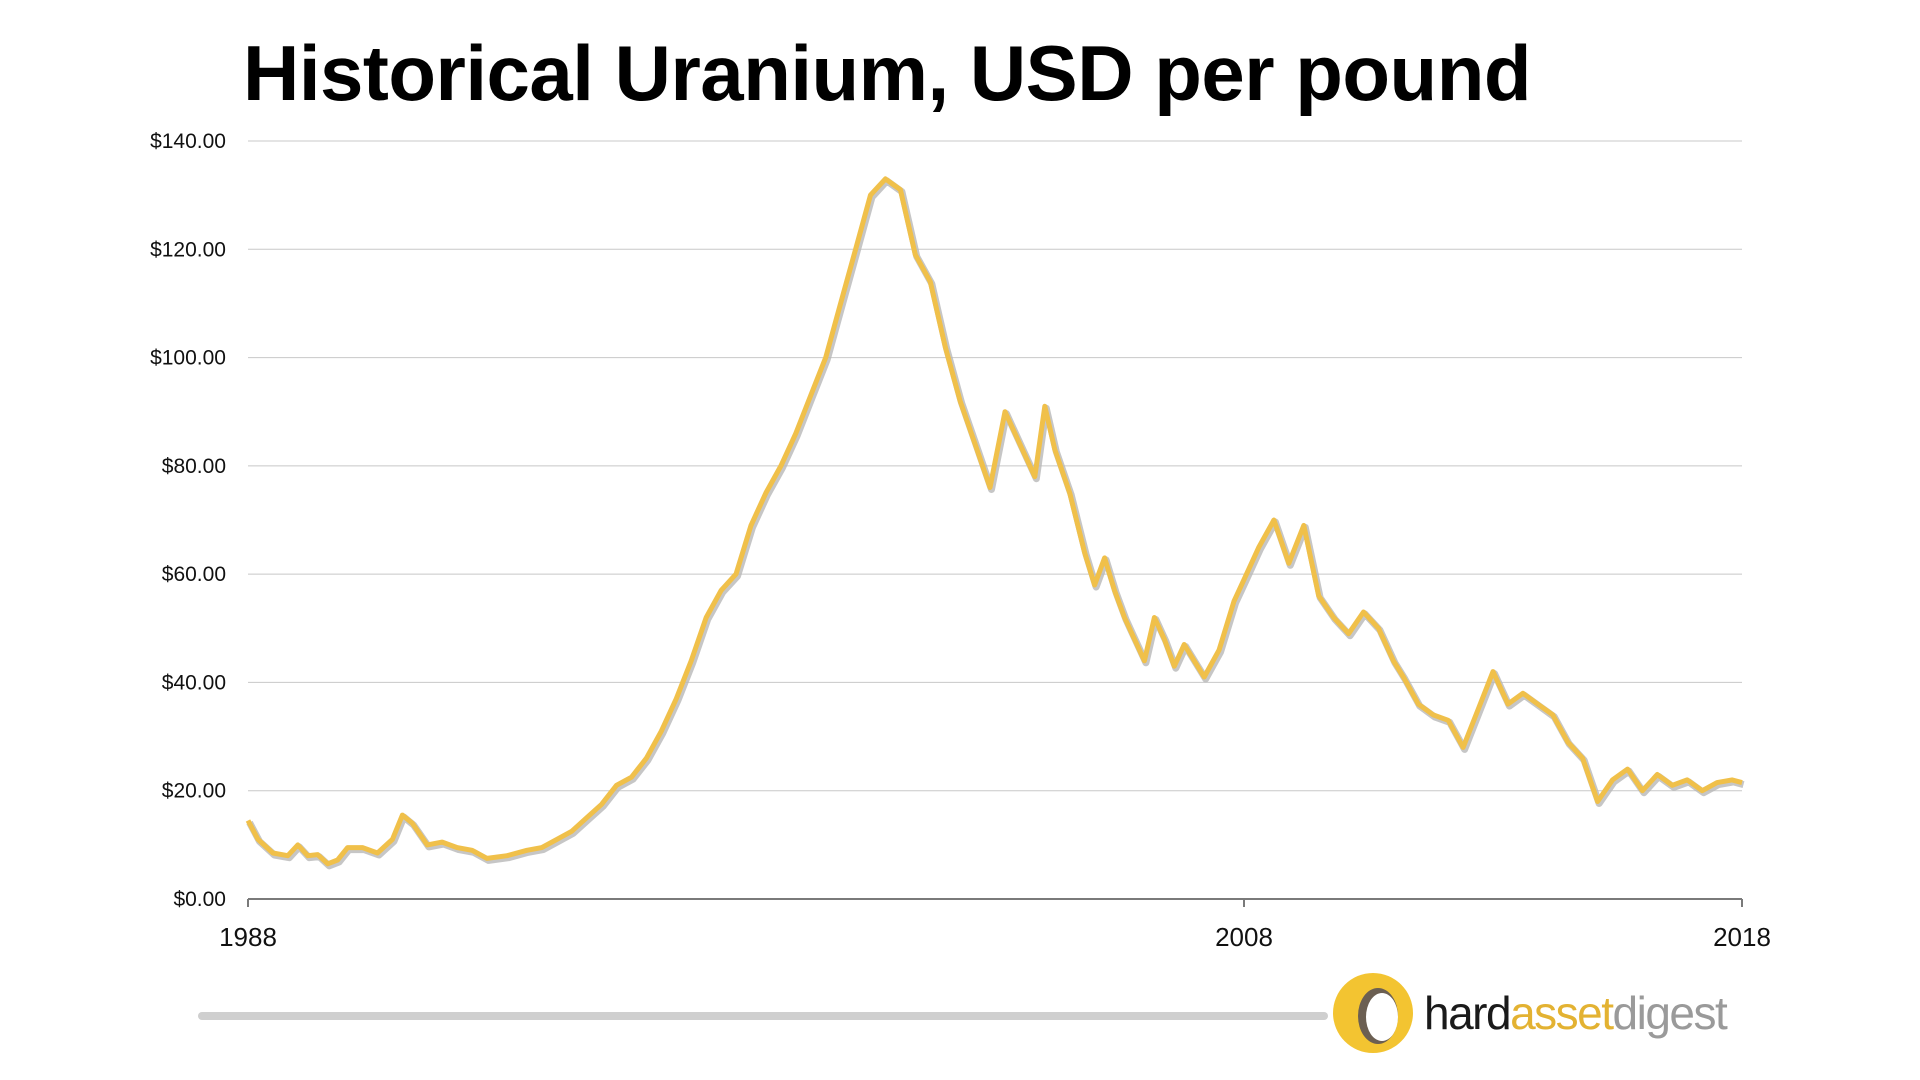  I want to click on logo-ring-icon, so click(1373, 1013).